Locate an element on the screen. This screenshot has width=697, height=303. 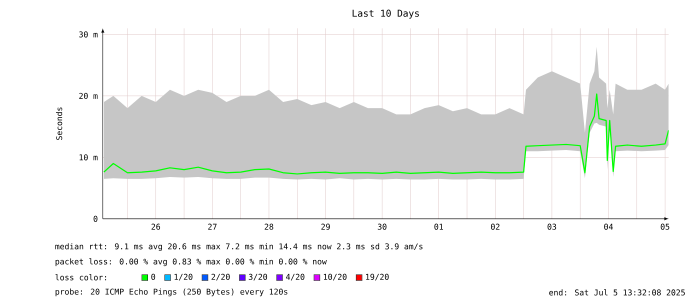
y-tick-label: 30 m is located at coordinates (88, 35).